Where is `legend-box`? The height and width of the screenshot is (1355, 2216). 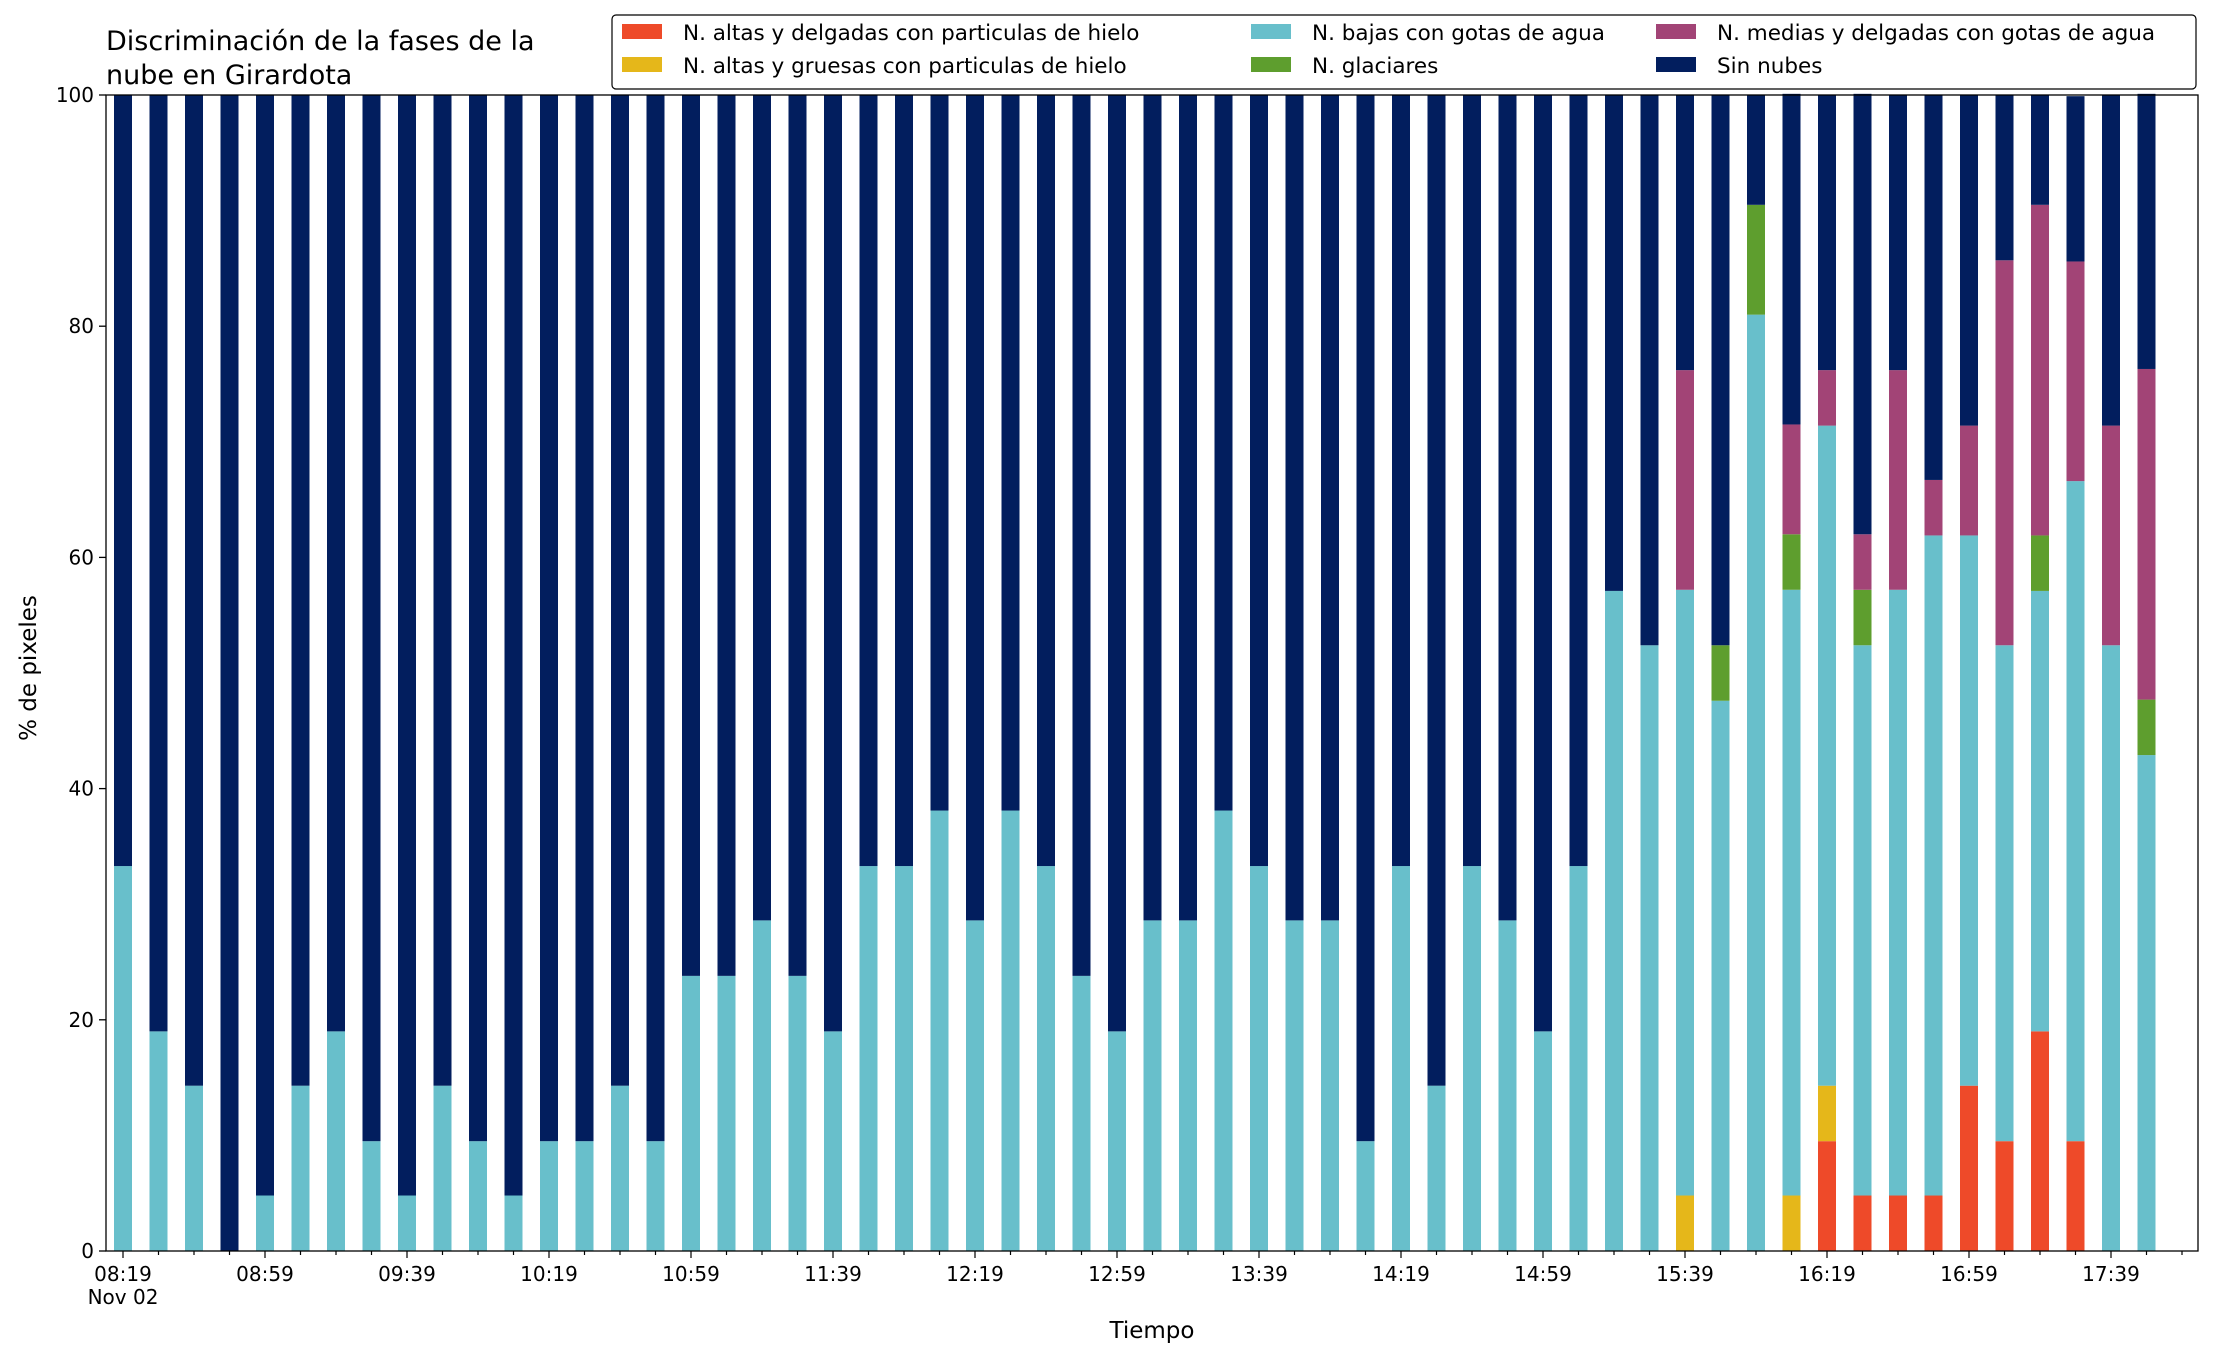 legend-box is located at coordinates (1404, 52).